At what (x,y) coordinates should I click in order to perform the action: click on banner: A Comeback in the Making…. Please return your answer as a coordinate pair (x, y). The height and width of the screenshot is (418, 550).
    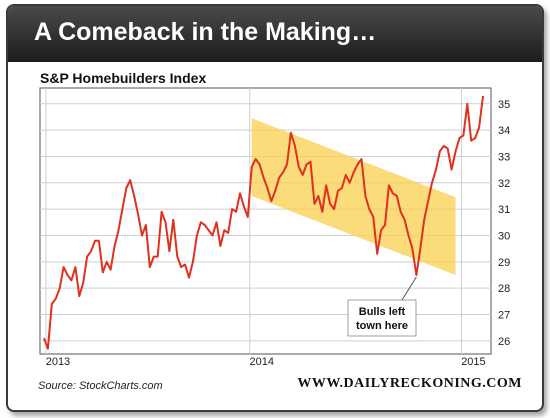
    Looking at the image, I should click on (275, 34).